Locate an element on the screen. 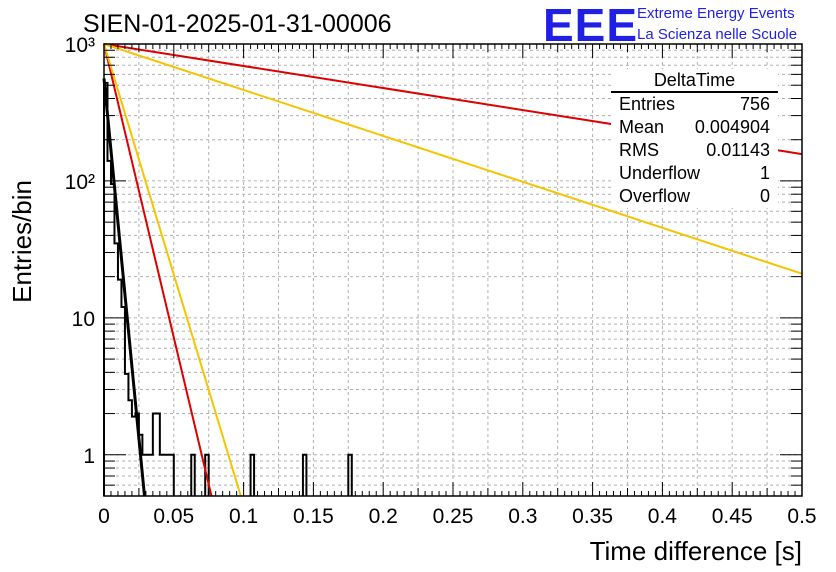 The image size is (836, 572). y-tick-label: 10³ is located at coordinates (80, 45).